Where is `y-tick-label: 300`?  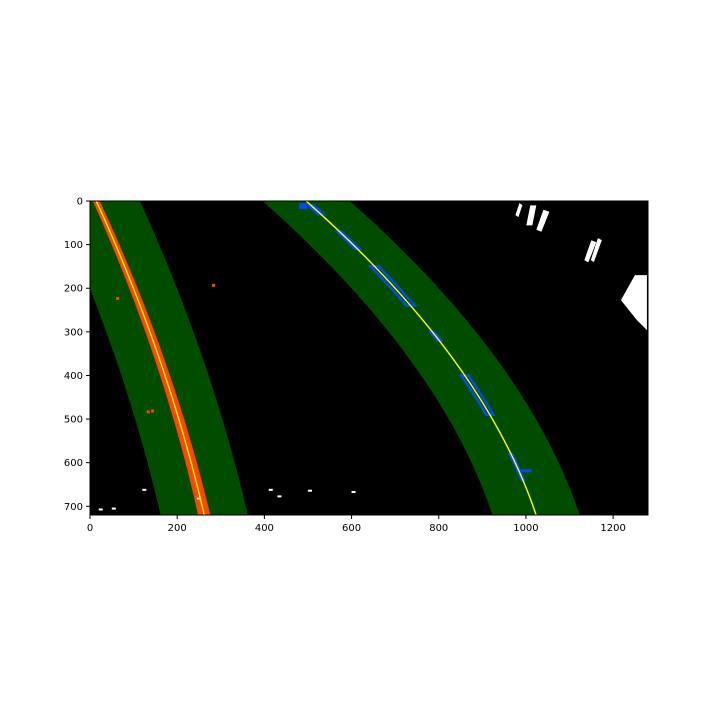 y-tick-label: 300 is located at coordinates (73, 332).